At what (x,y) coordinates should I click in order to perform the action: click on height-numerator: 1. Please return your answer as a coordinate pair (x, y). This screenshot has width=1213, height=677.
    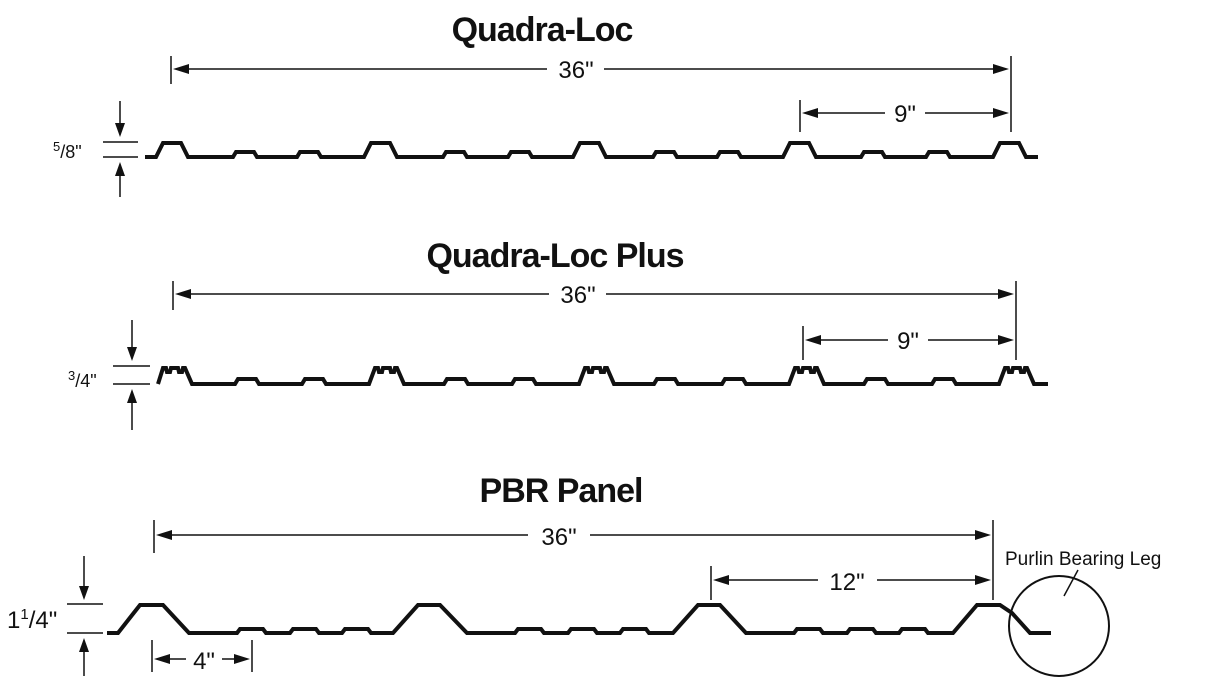
    Looking at the image, I should click on (24, 614).